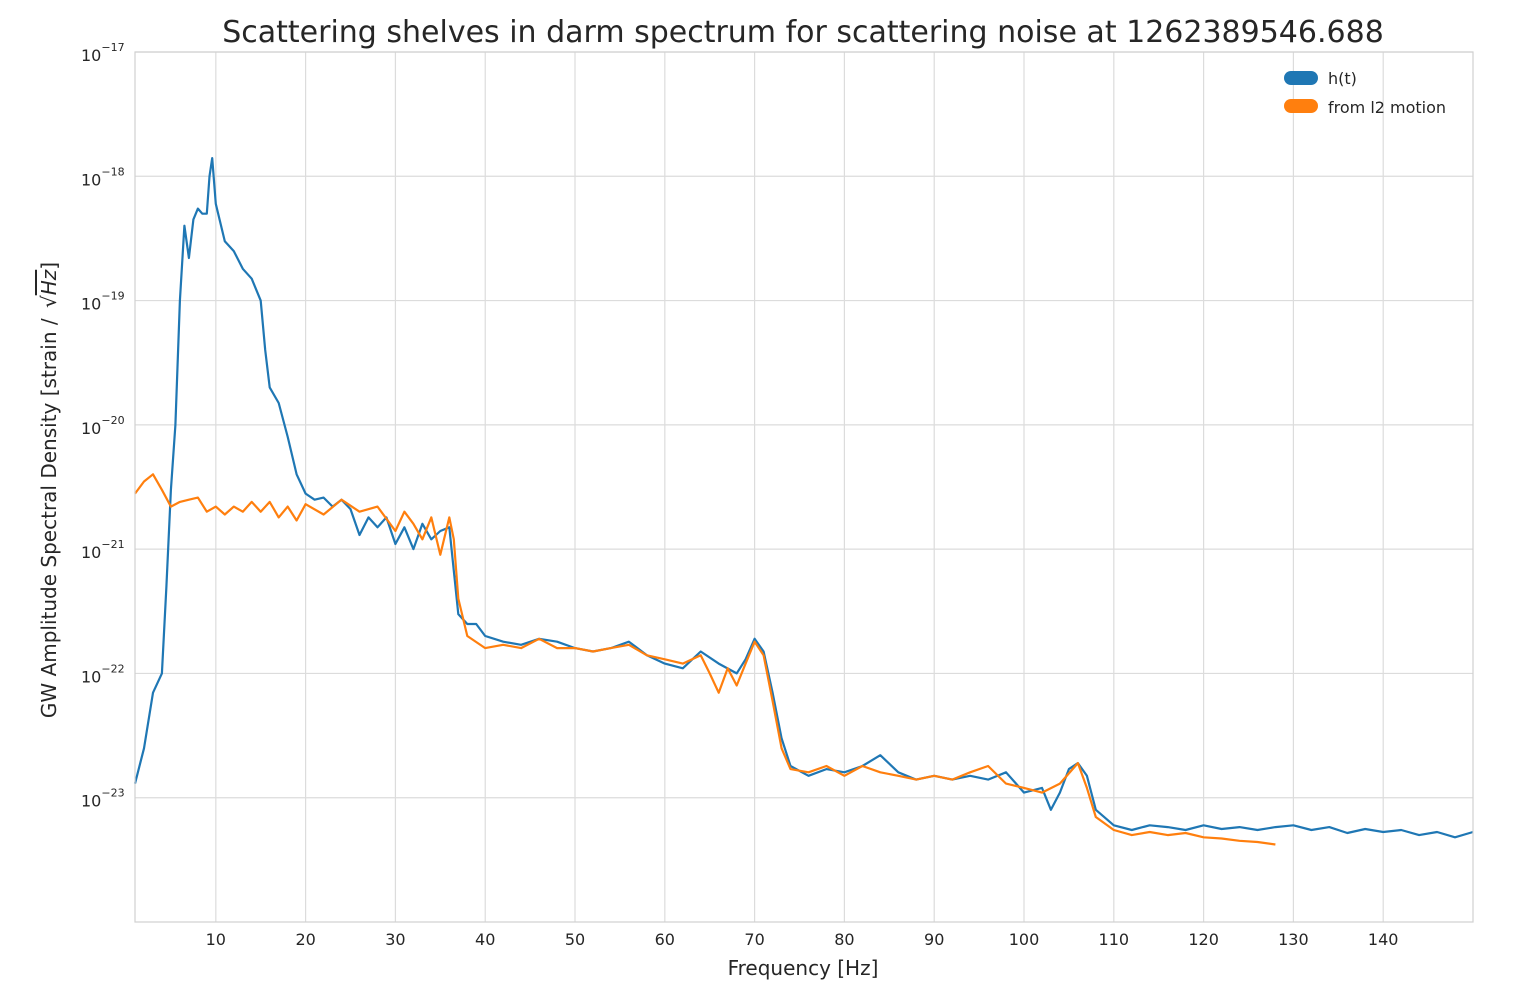  What do you see at coordinates (103, 53) in the screenshot?
I see `y-tick-label: 10−17` at bounding box center [103, 53].